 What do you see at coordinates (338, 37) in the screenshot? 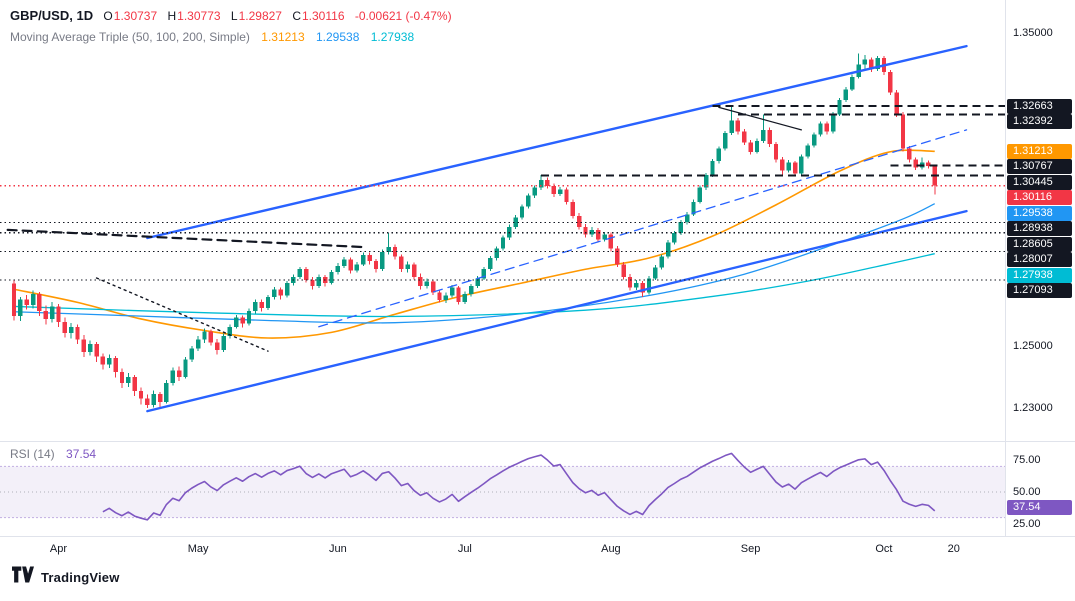
I see `ma100-value: 1.29538` at bounding box center [338, 37].